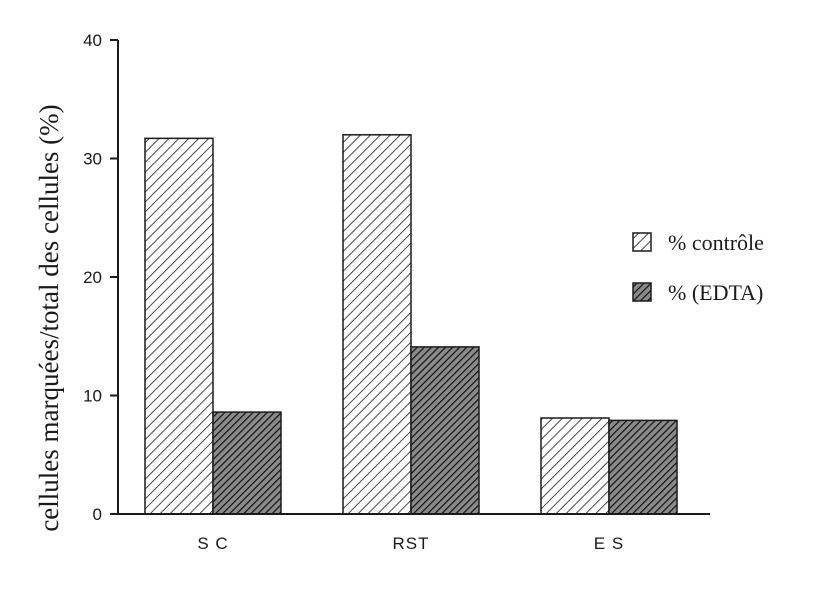  What do you see at coordinates (97, 514) in the screenshot?
I see `y-tick-label: 0` at bounding box center [97, 514].